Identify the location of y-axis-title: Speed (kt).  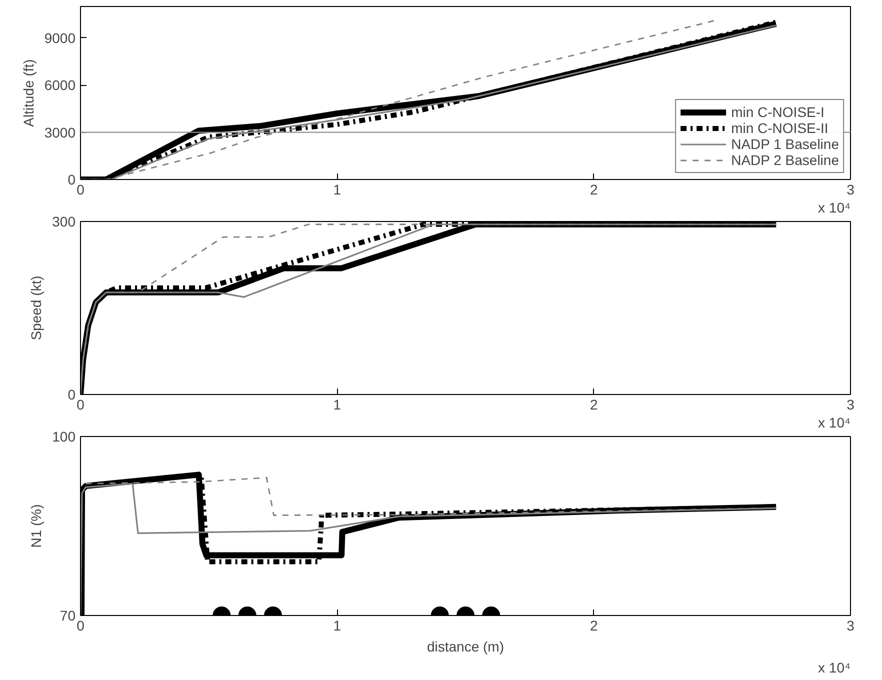
(36, 308).